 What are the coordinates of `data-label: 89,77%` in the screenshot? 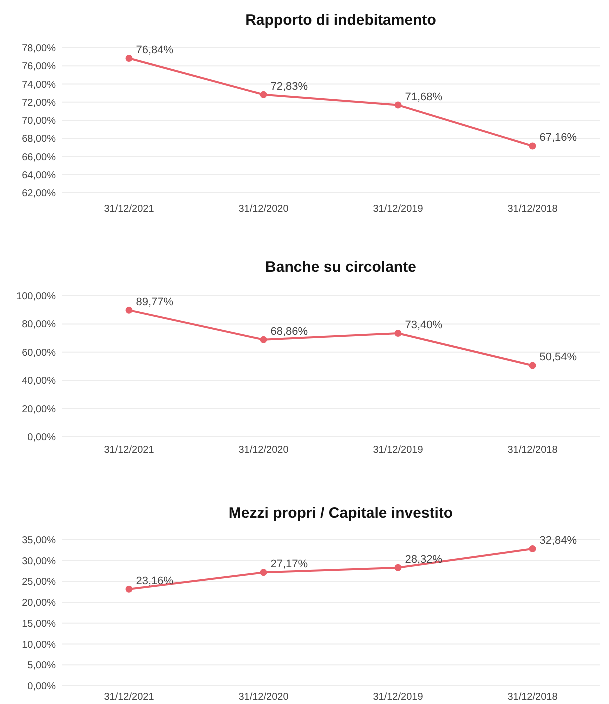 It's located at (155, 302).